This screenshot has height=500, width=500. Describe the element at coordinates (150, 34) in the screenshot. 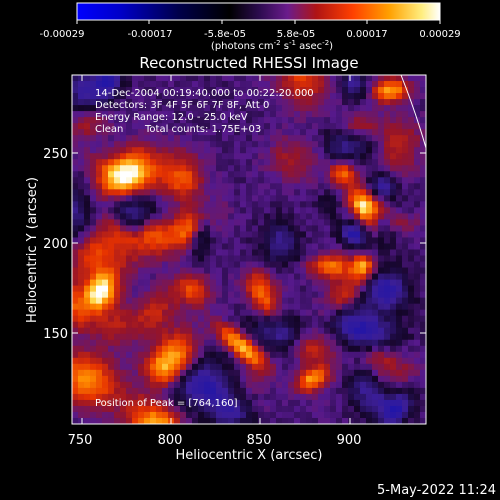

I see `colorbar-tick-label: -0.00017` at that location.